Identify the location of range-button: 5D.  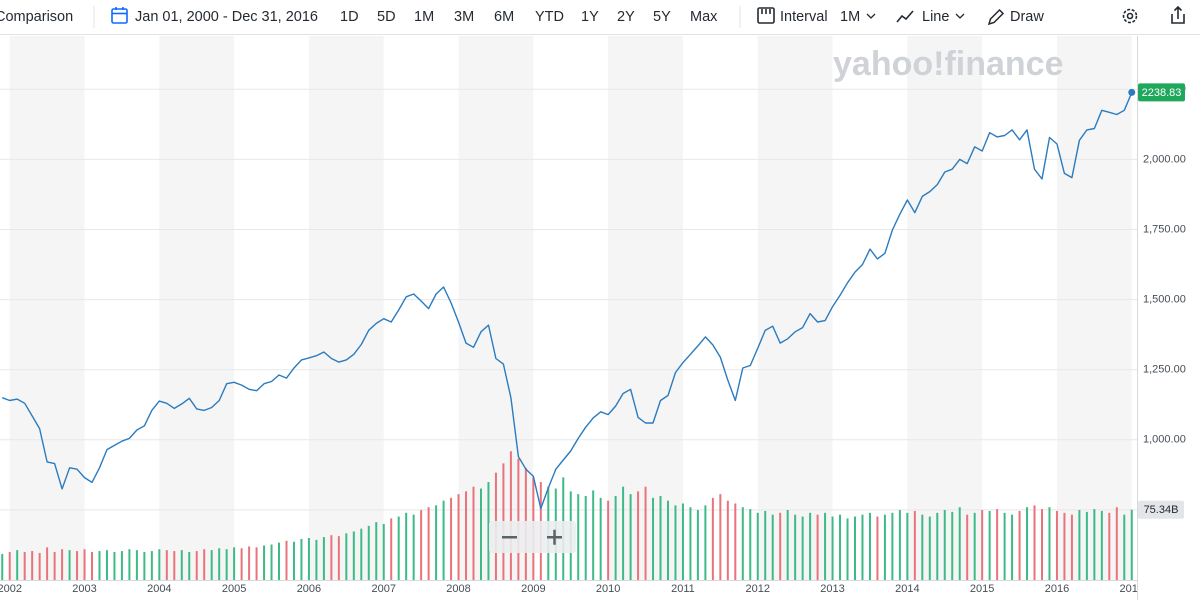
(386, 17).